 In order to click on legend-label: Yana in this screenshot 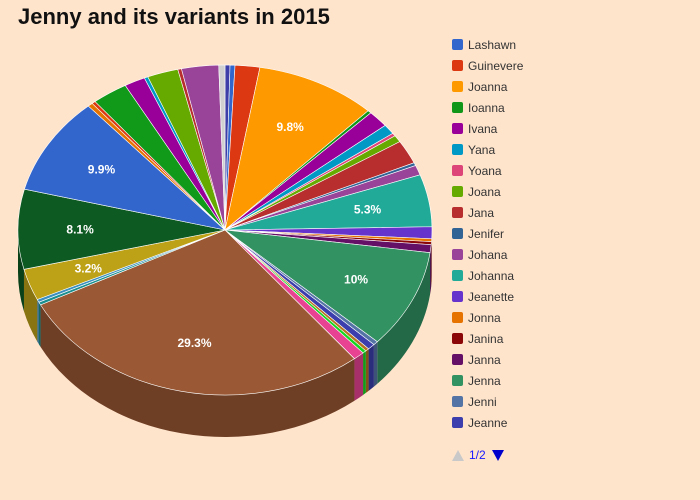, I will do `click(482, 149)`.